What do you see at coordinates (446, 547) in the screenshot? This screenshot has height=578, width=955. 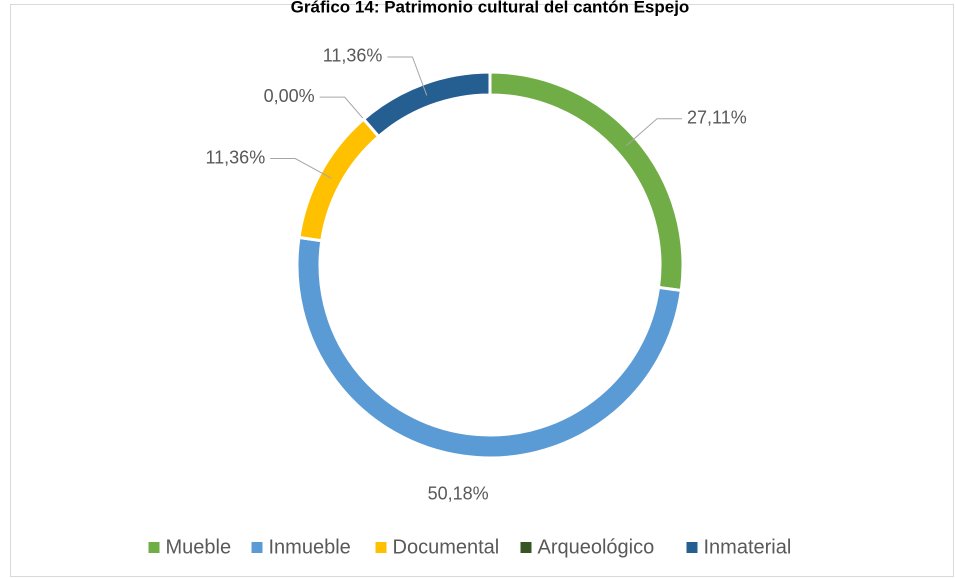 I see `legend-label: Documental` at bounding box center [446, 547].